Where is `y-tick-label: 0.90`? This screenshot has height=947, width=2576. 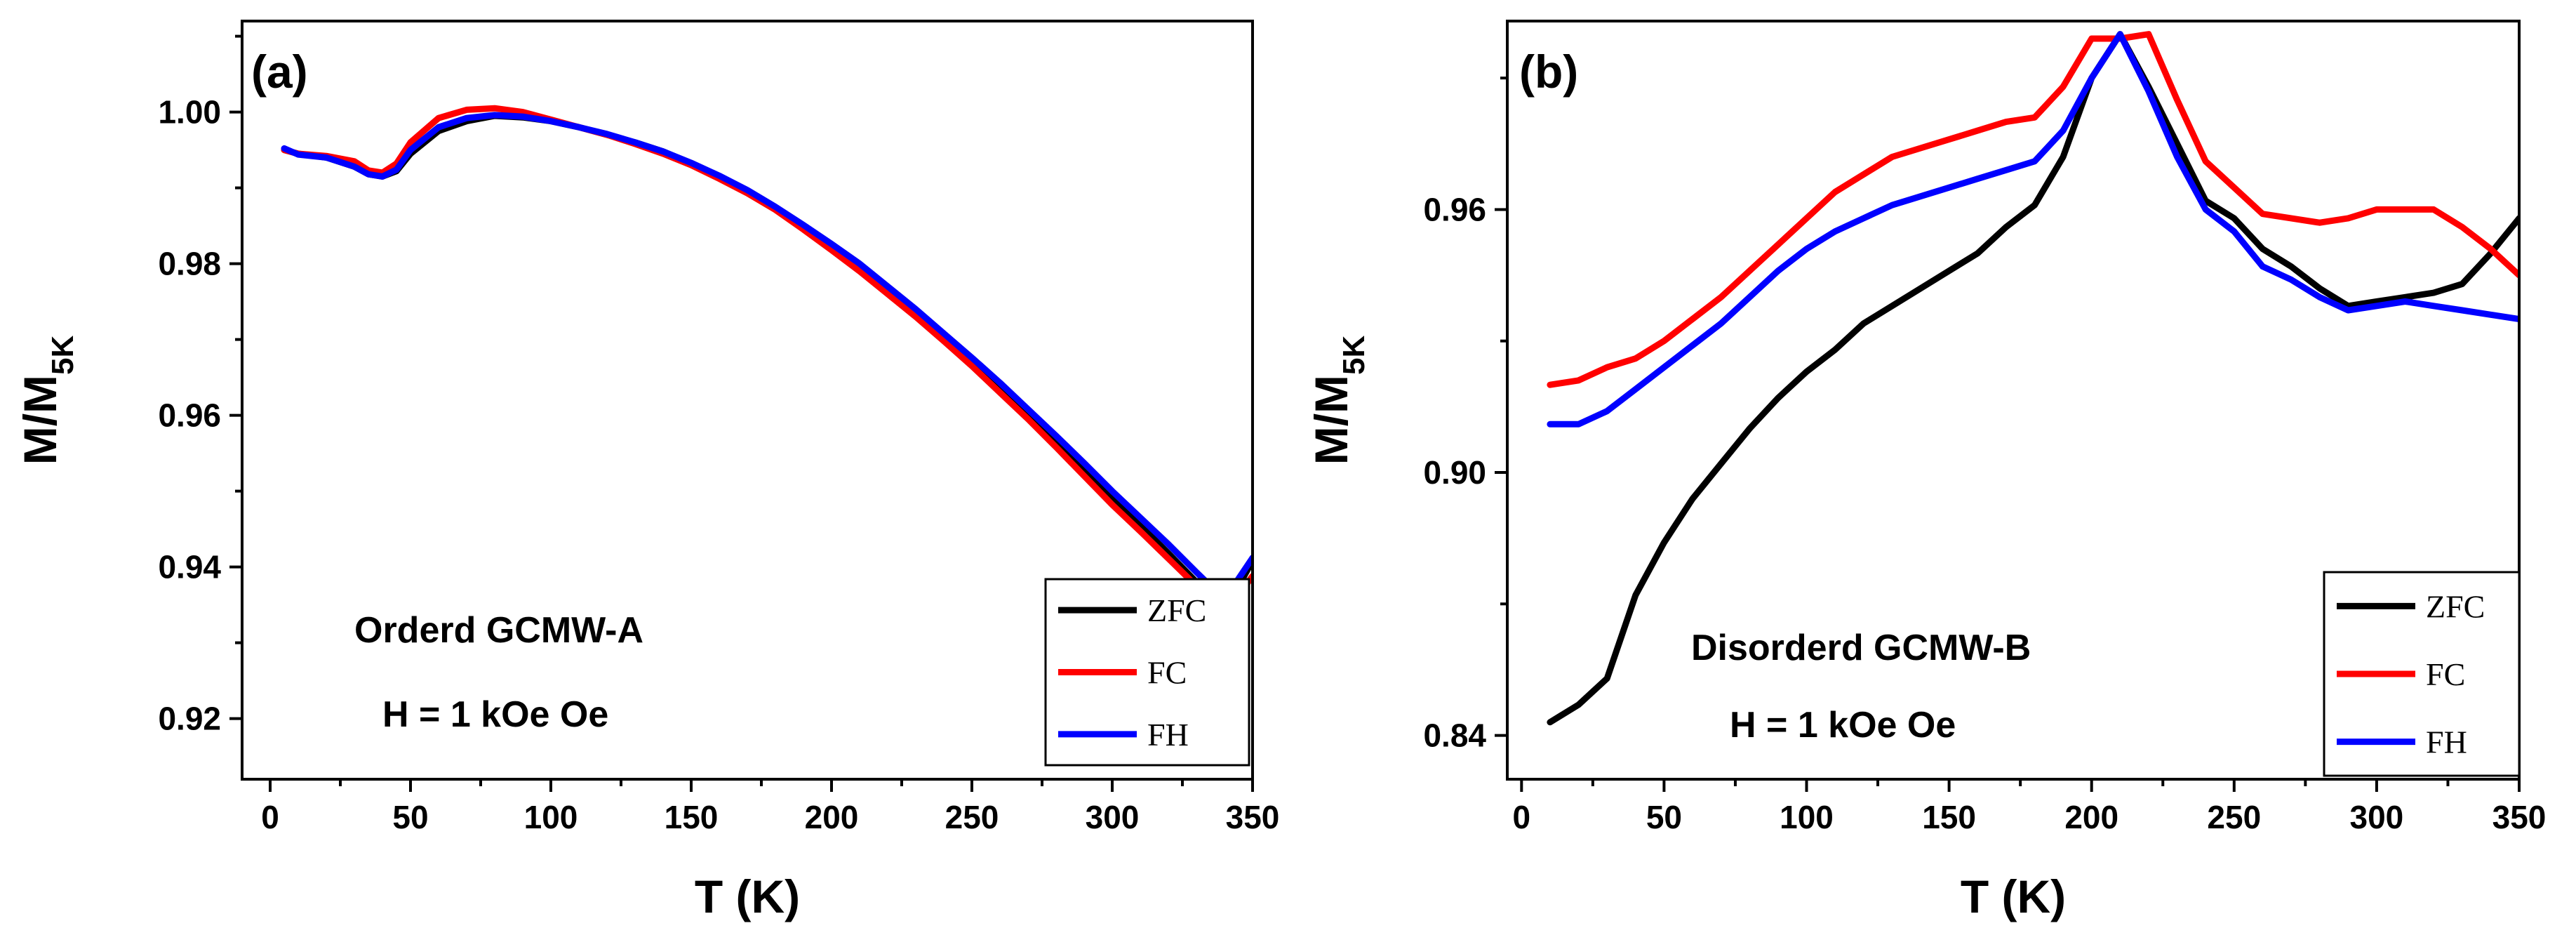 y-tick-label: 0.90 is located at coordinates (1454, 472).